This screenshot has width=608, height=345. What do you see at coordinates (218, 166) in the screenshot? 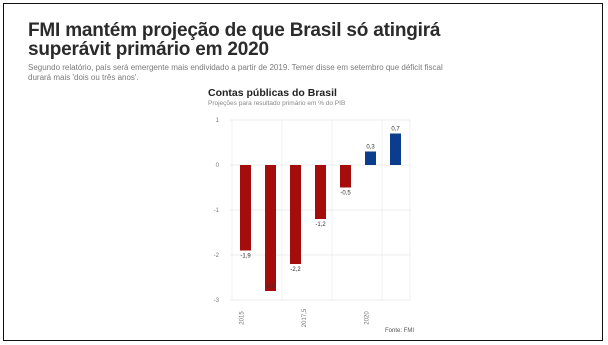
I see `y-tick-label: 0` at bounding box center [218, 166].